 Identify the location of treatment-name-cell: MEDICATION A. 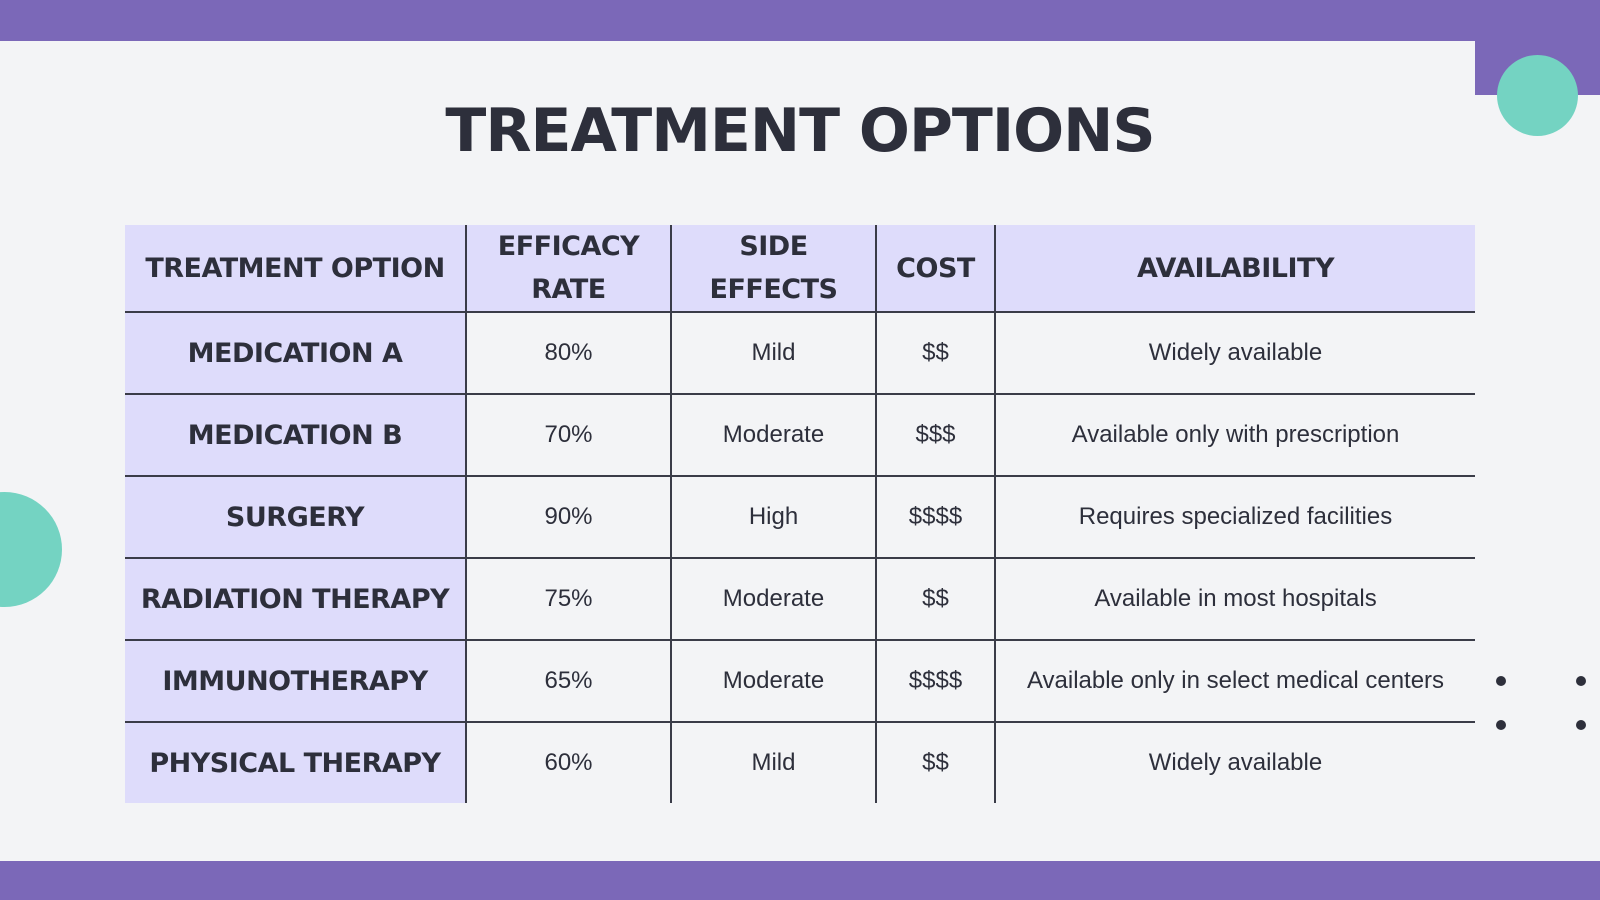
(295, 353).